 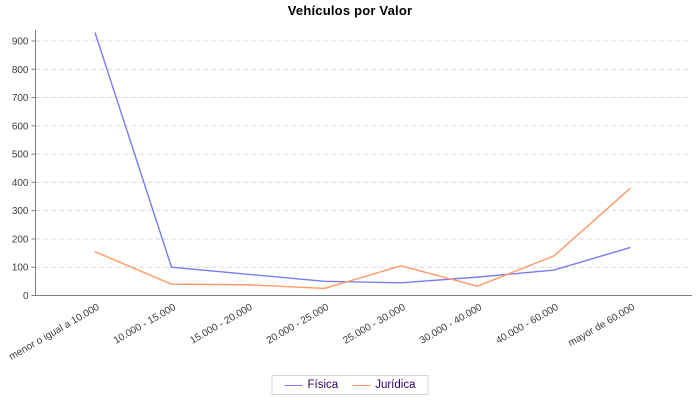 I want to click on y-tick-label: 400, so click(x=20, y=183).